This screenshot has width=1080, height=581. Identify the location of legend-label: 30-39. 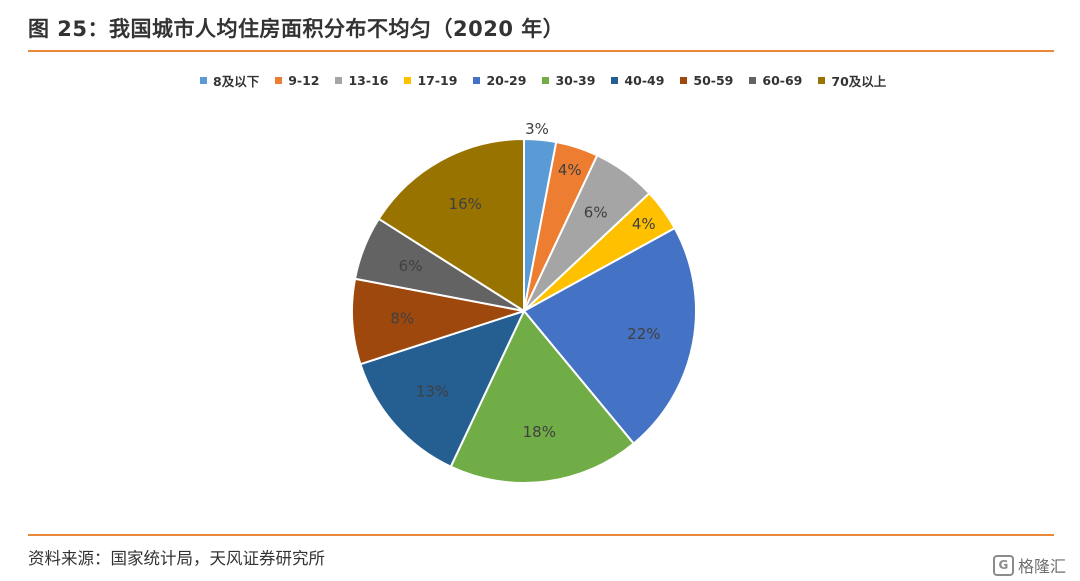
(575, 80).